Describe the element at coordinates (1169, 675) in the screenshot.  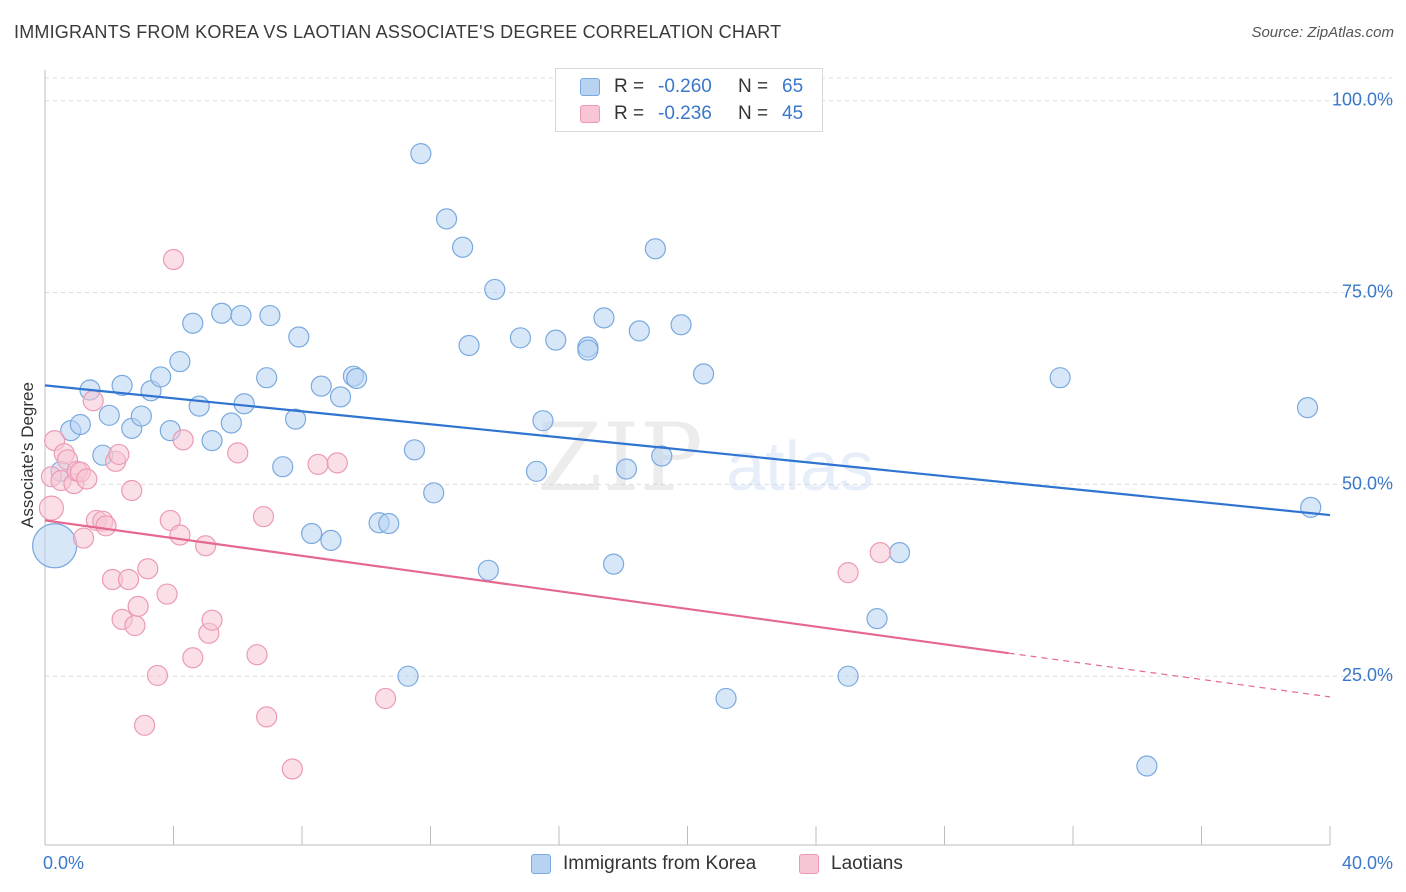
I see `laotian-trend-extension` at that location.